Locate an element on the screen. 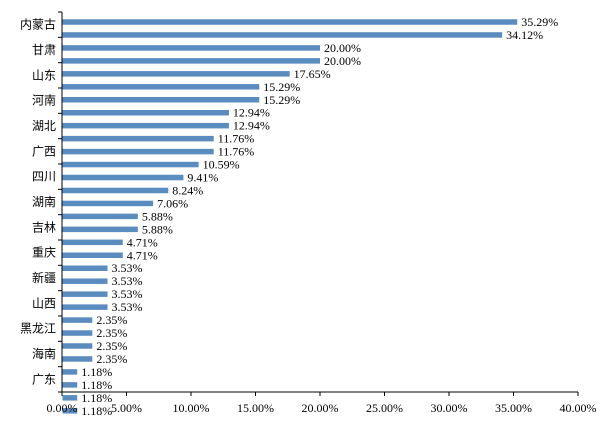 The height and width of the screenshot is (428, 611). x-tick-label: 30.00% is located at coordinates (449, 408).